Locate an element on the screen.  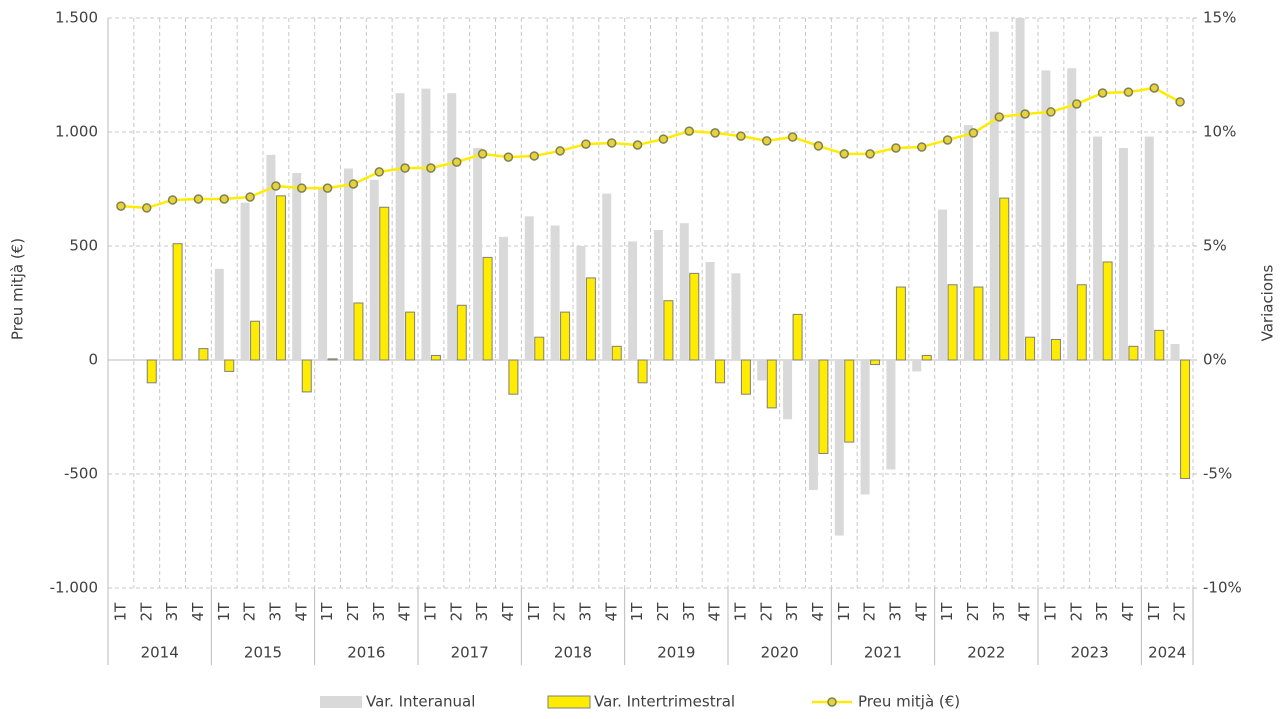
y-axis-title: Preu mitjà (€) is located at coordinates (18, 289).